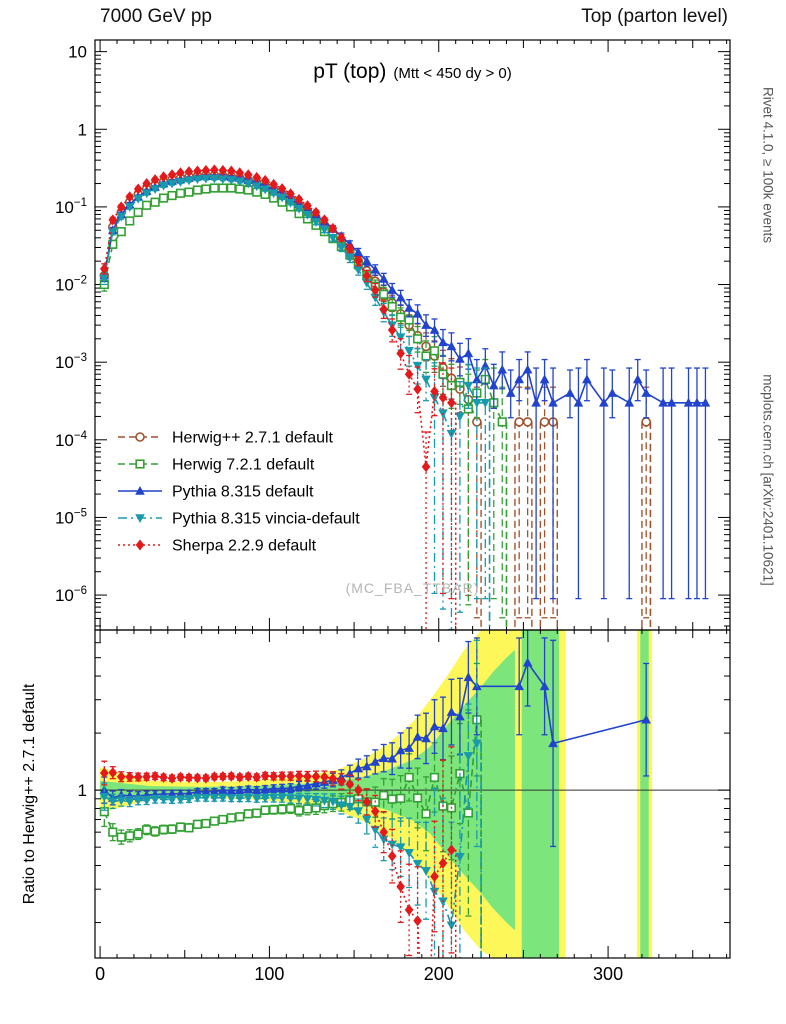 The width and height of the screenshot is (786, 1024). What do you see at coordinates (269, 974) in the screenshot?
I see `svg-text: 100` at bounding box center [269, 974].